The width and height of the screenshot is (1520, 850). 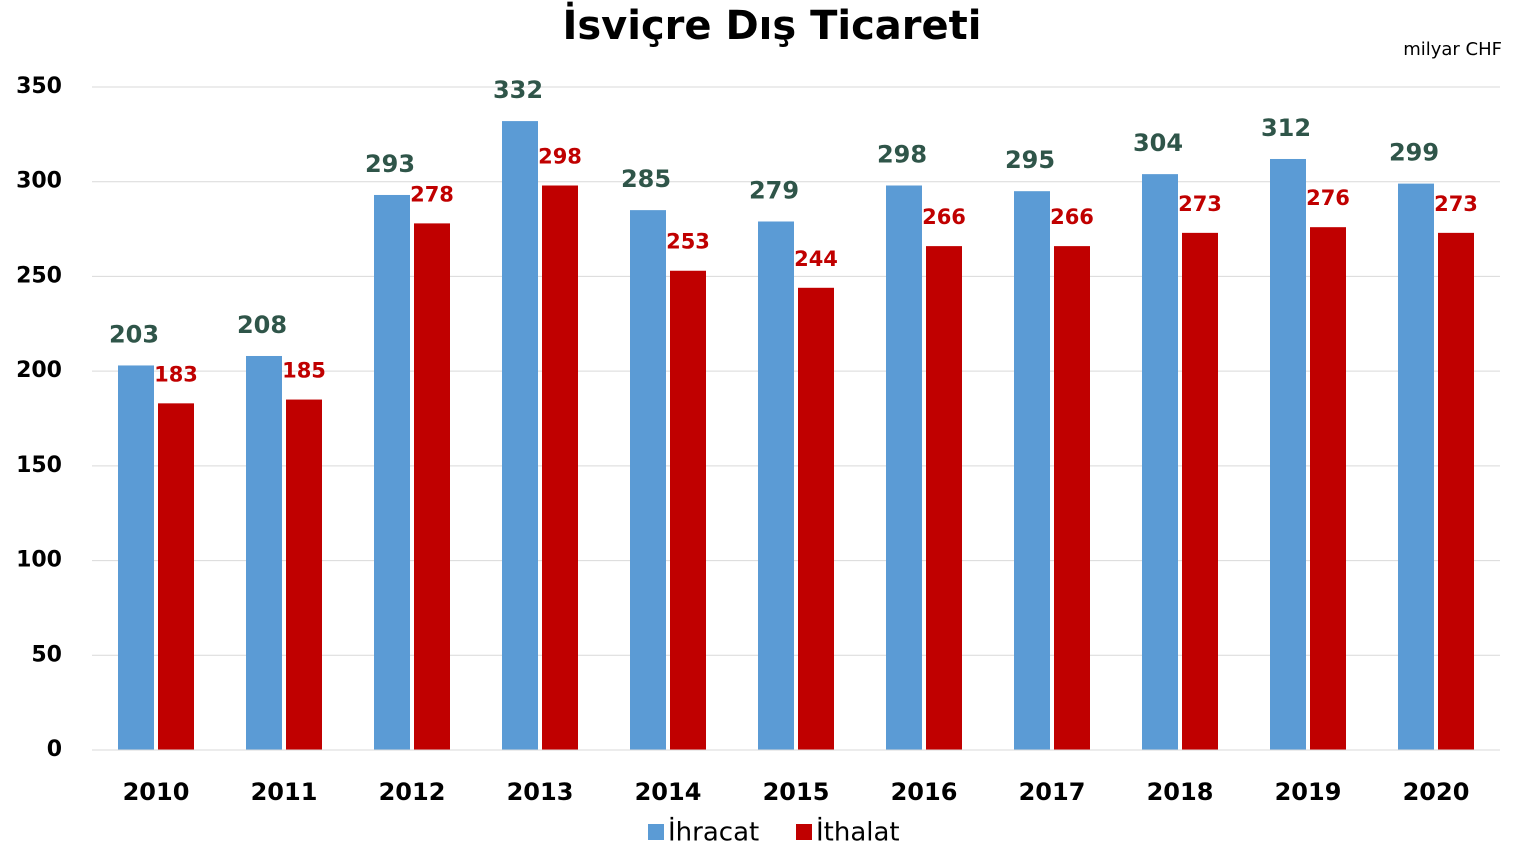 What do you see at coordinates (1180, 792) in the screenshot?
I see `x-tick-label: 2018` at bounding box center [1180, 792].